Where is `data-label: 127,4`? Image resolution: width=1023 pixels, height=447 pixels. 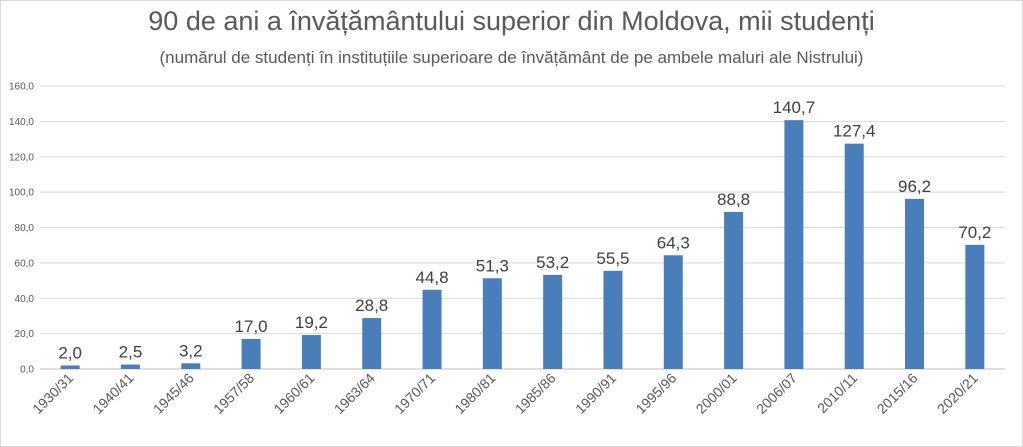 data-label: 127,4 is located at coordinates (854, 131).